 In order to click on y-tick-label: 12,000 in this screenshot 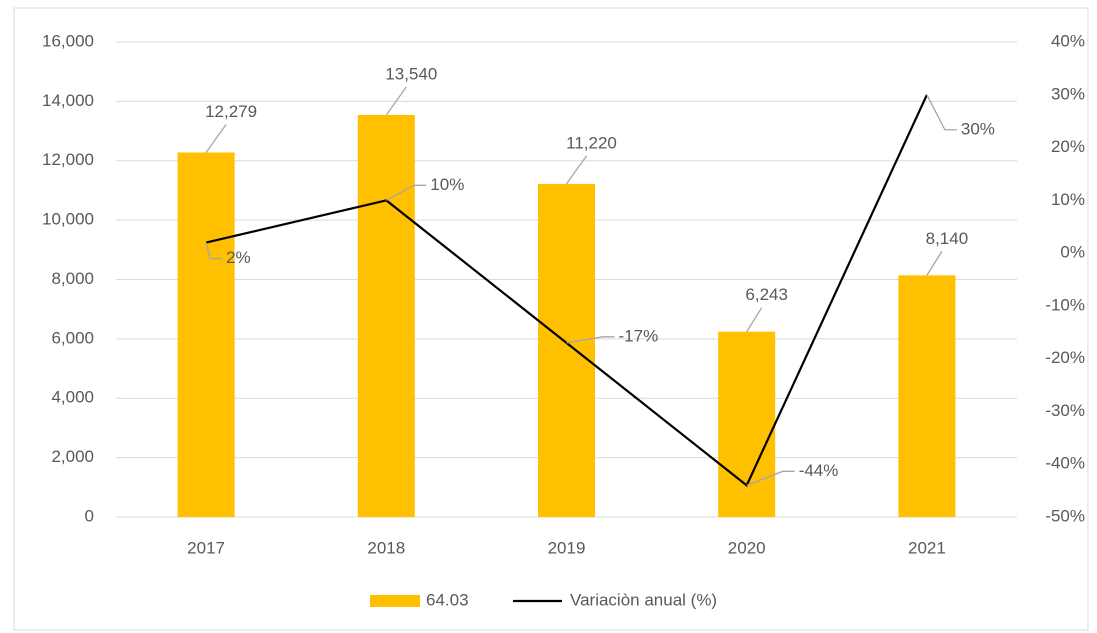, I will do `click(68, 159)`.